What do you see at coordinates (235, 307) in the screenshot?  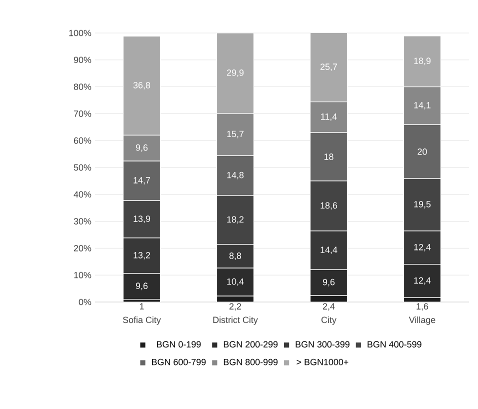 I see `data-label: 2,2` at bounding box center [235, 307].